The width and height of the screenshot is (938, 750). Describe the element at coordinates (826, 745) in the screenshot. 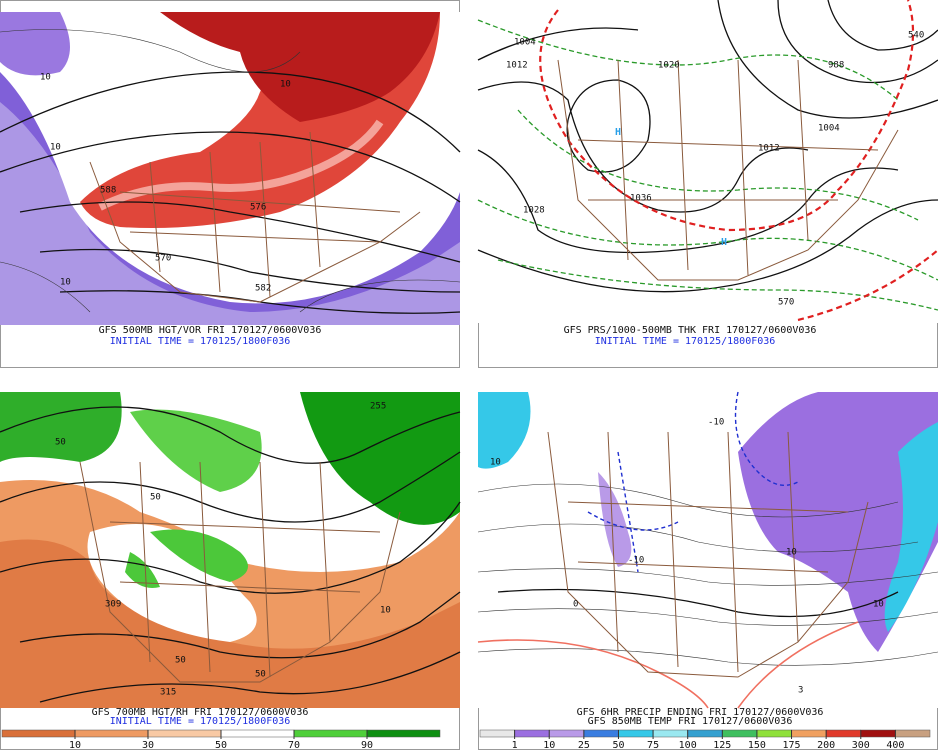

I see `colorbar-label: 200` at that location.